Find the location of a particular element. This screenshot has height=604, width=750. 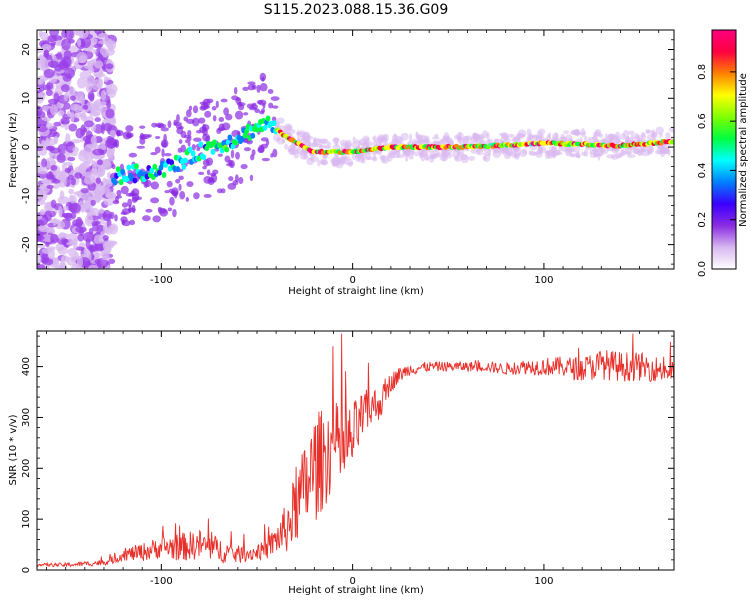

y-tick-label: 20 is located at coordinates (26, 49).